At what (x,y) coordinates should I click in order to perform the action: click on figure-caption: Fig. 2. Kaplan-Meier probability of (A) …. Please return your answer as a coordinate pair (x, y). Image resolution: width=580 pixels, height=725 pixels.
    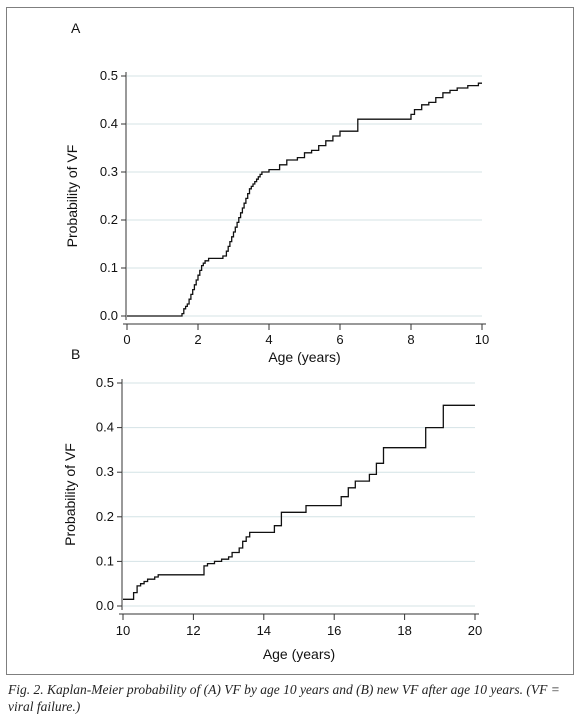
    Looking at the image, I should click on (284, 698).